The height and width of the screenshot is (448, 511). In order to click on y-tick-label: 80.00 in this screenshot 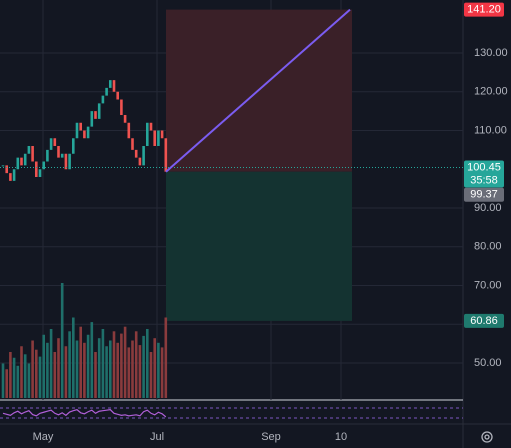, I will do `click(488, 247)`.